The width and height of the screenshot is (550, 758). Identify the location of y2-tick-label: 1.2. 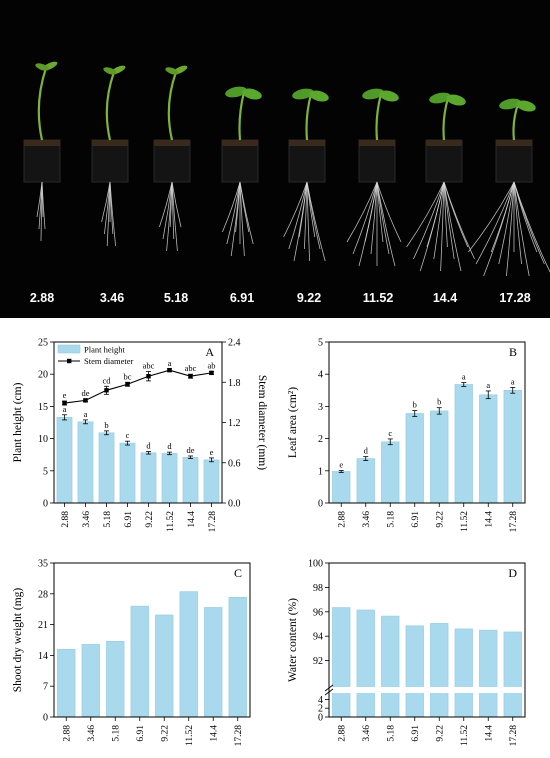
(234, 423).